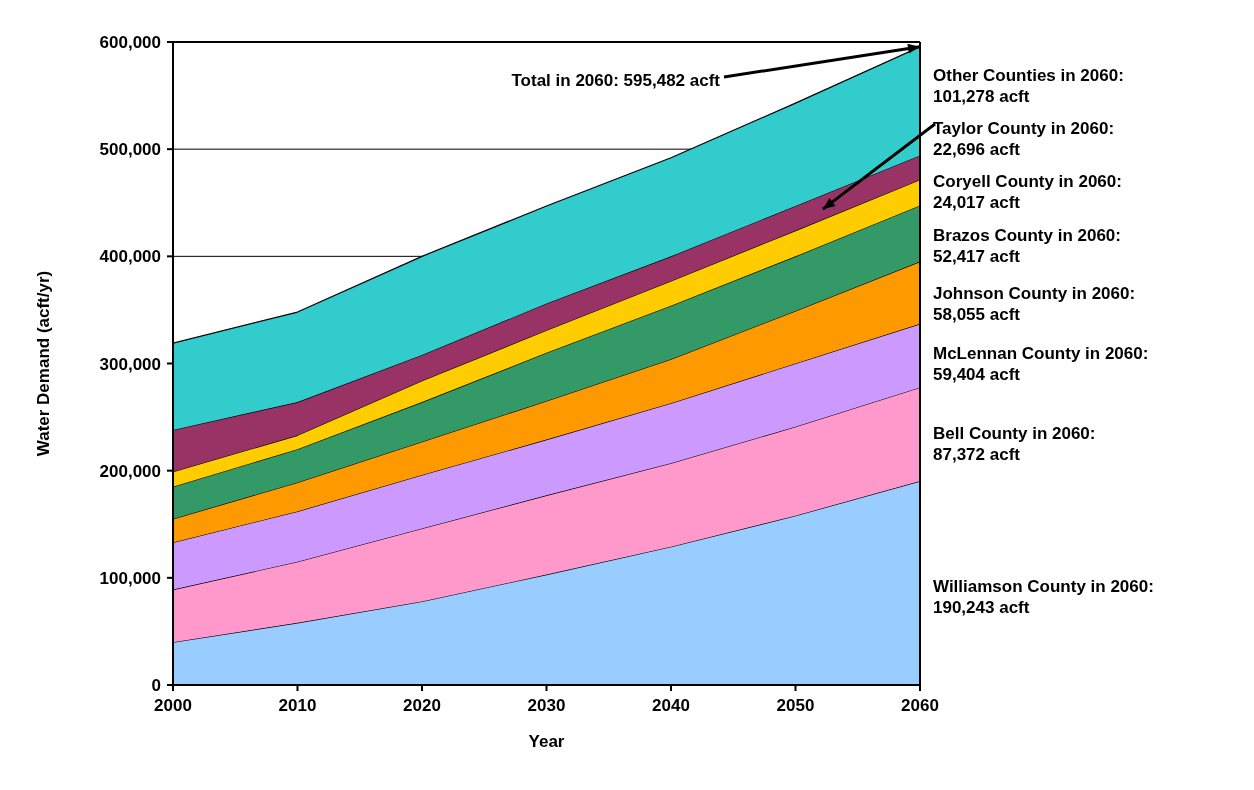 The image size is (1254, 790). What do you see at coordinates (1028, 86) in the screenshot?
I see `text: Other Counties in 2060: 101,278 acft` at bounding box center [1028, 86].